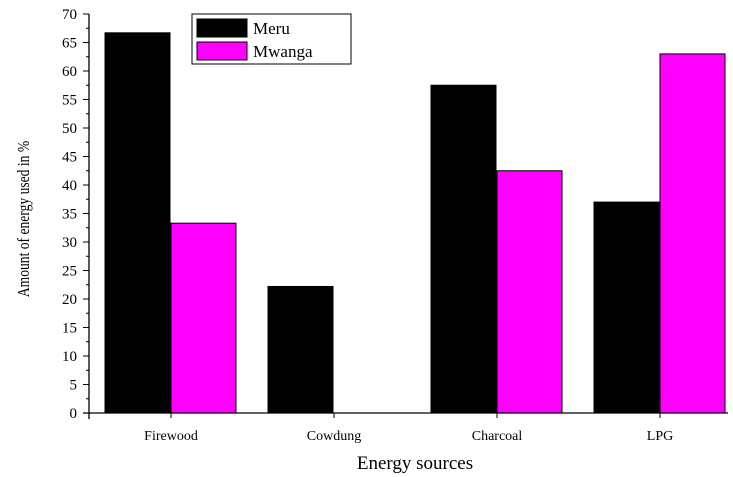  What do you see at coordinates (69, 243) in the screenshot?
I see `y-tick-label: 30` at bounding box center [69, 243].